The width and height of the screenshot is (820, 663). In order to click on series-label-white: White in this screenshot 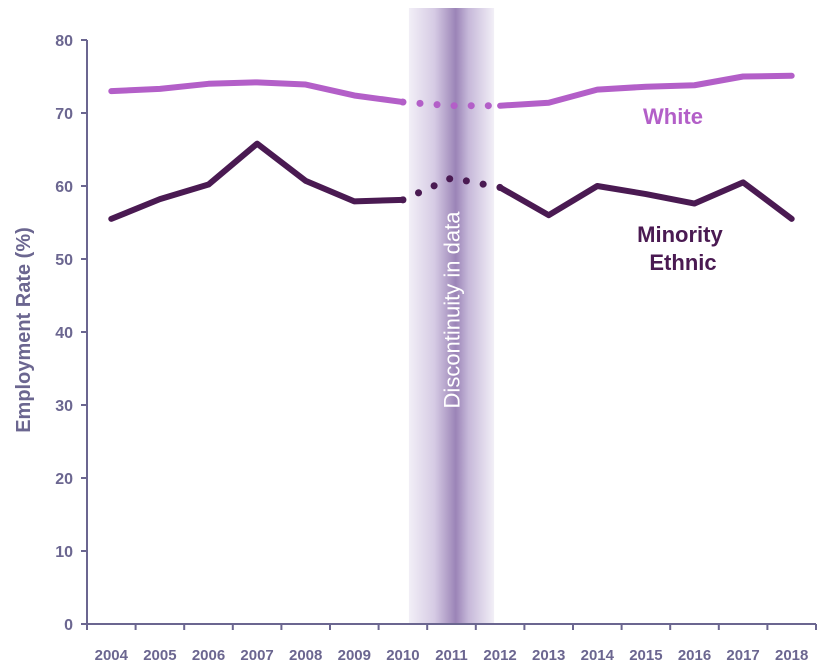, I will do `click(673, 116)`.